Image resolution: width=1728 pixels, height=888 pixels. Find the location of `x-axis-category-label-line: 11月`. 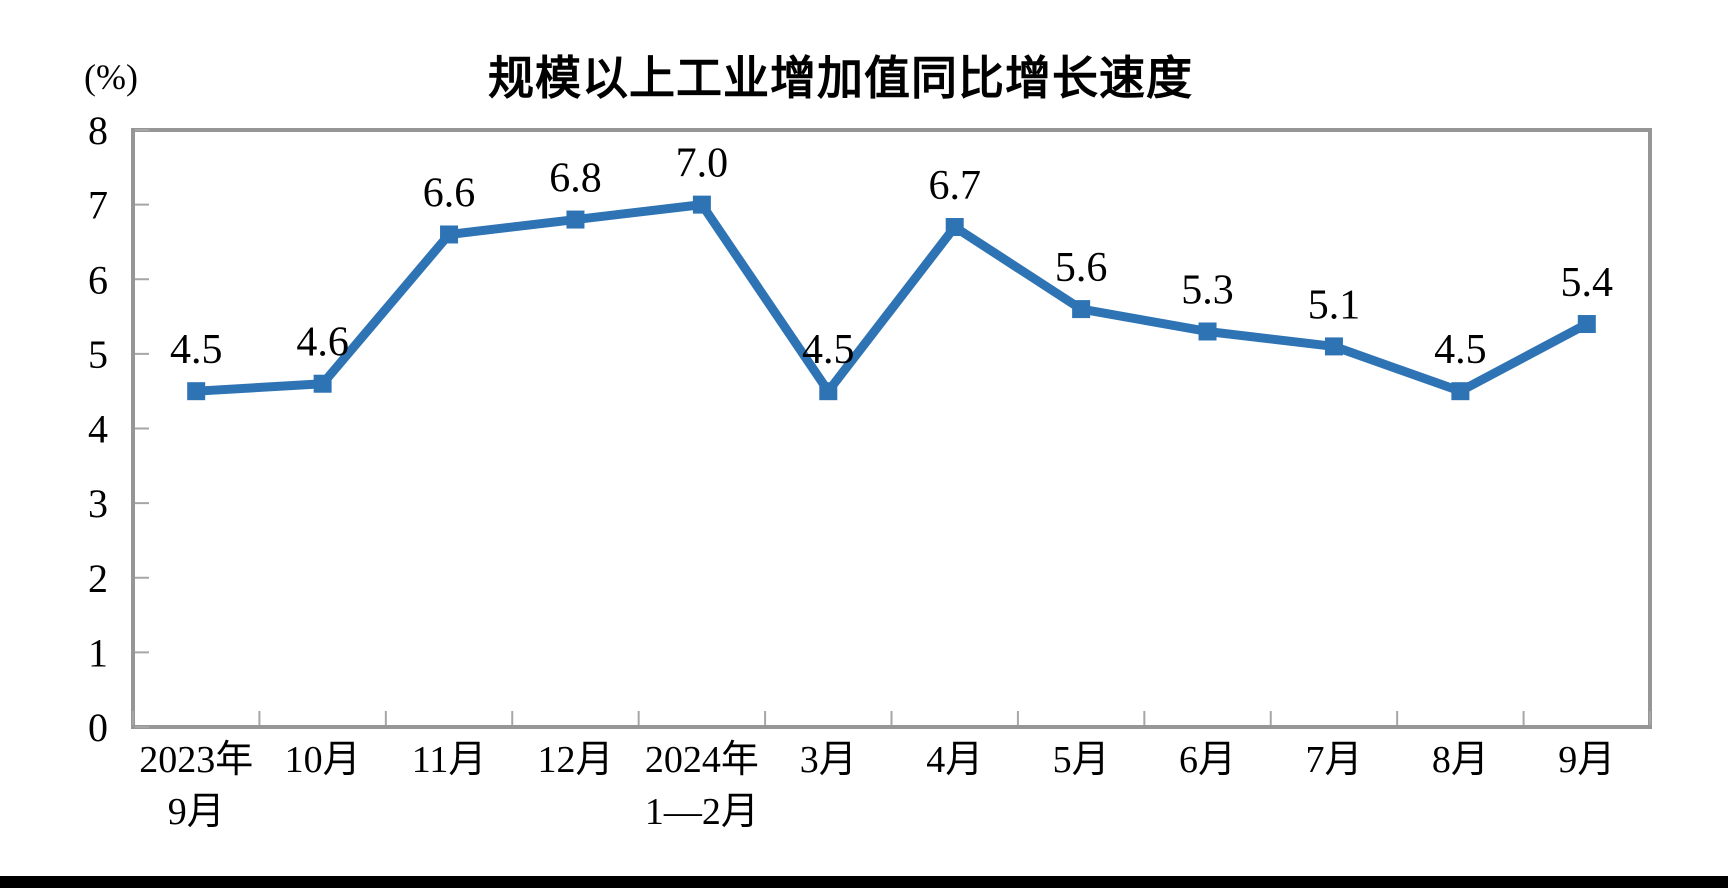

x-axis-category-label-line: 11月 is located at coordinates (449, 760).